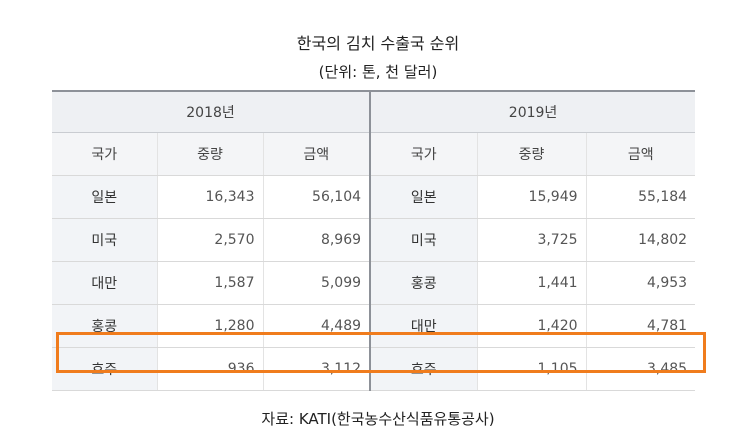 The width and height of the screenshot is (756, 445). Describe the element at coordinates (532, 326) in the screenshot. I see `weight-cell: 1,420` at that location.